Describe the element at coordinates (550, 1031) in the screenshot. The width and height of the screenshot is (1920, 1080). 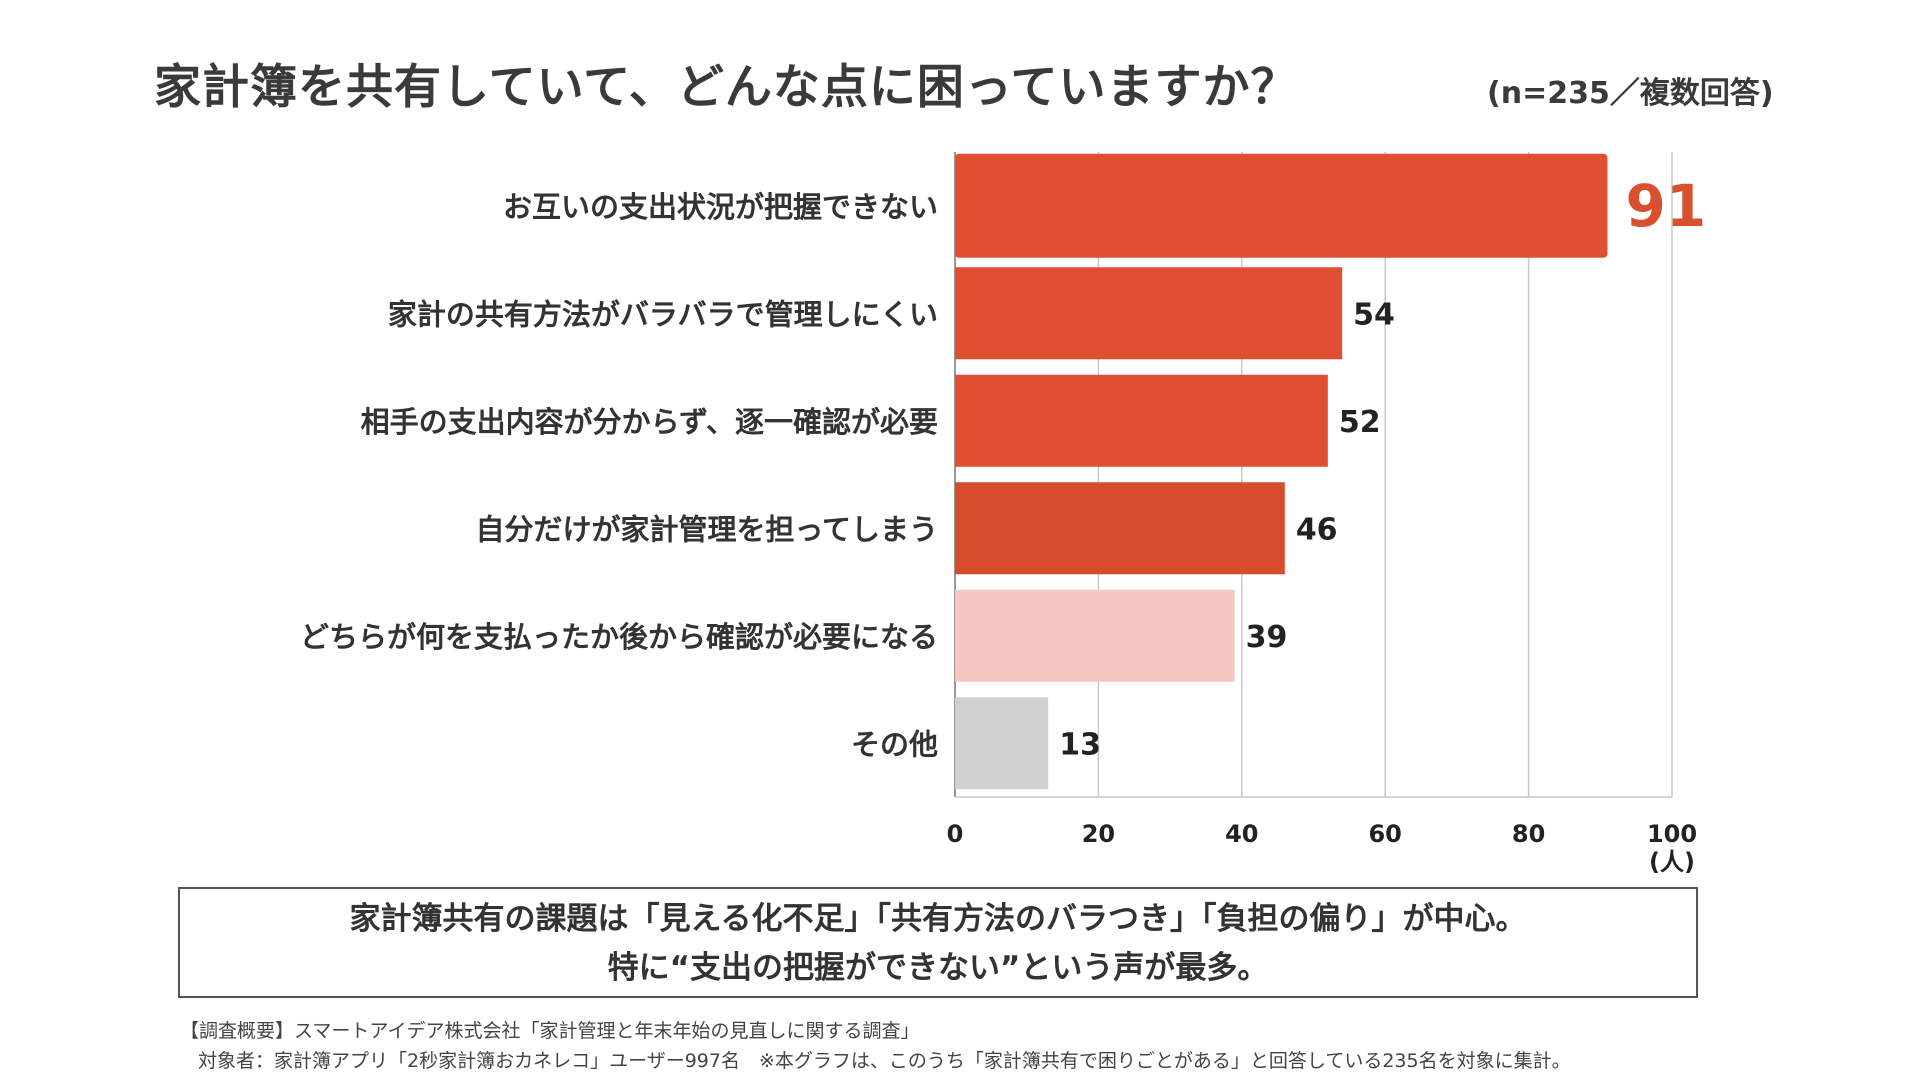
I see `footer-survey-overview: 【調査概要】スマートアイデア株式会社「家計管理と年末年始の見直しに関する調査」` at that location.